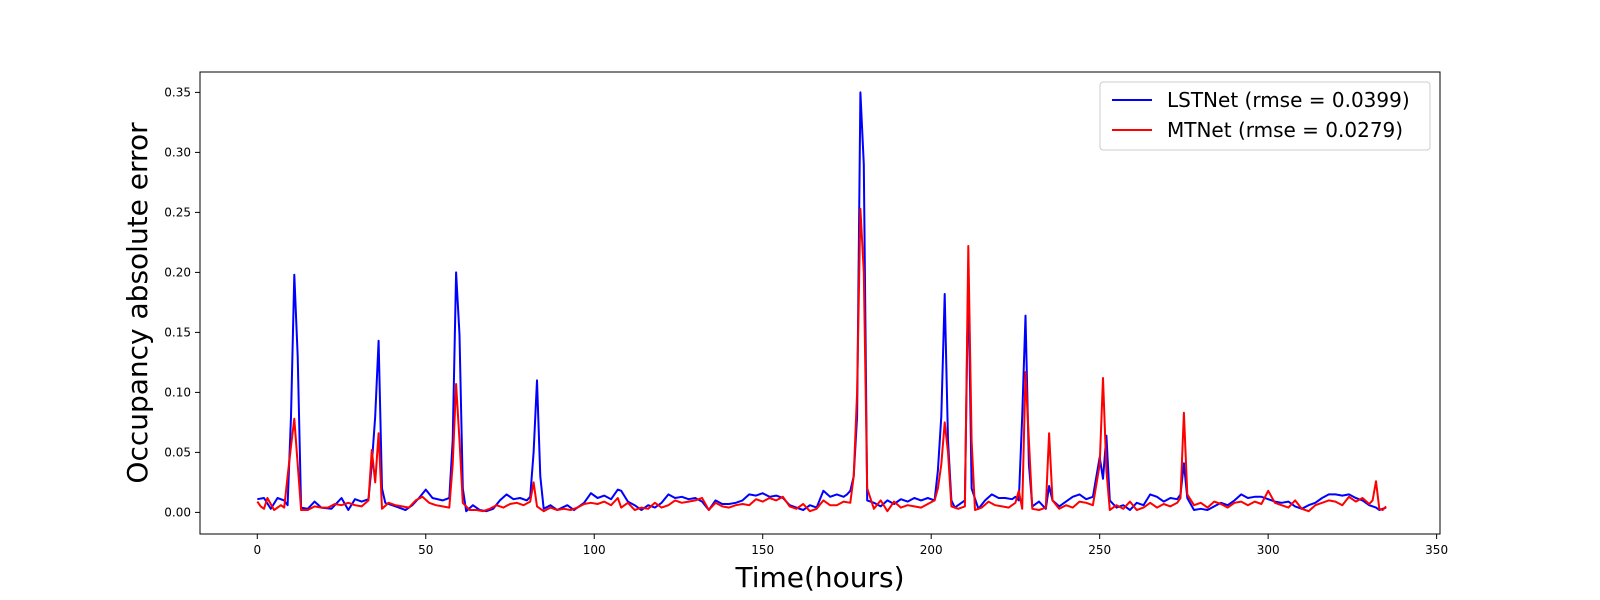 This screenshot has height=600, width=1600. Describe the element at coordinates (1268, 550) in the screenshot. I see `x-tick-label: 300` at that location.